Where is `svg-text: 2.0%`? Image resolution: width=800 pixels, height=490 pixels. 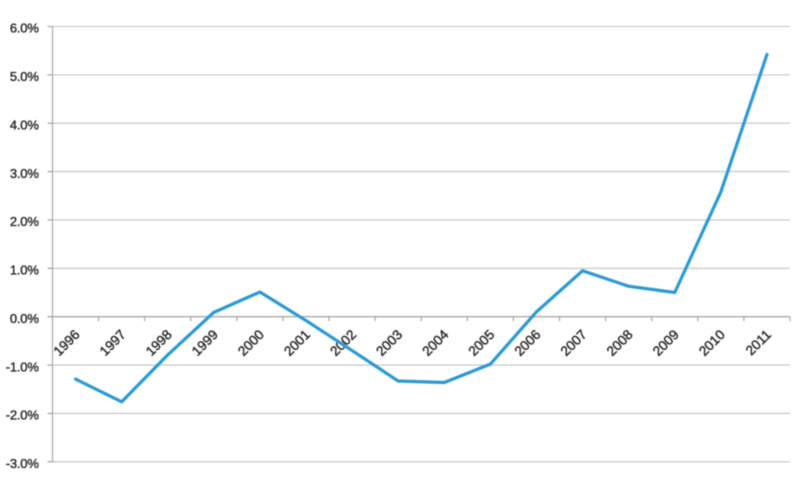
svg-text: 2.0% is located at coordinates (24, 221).